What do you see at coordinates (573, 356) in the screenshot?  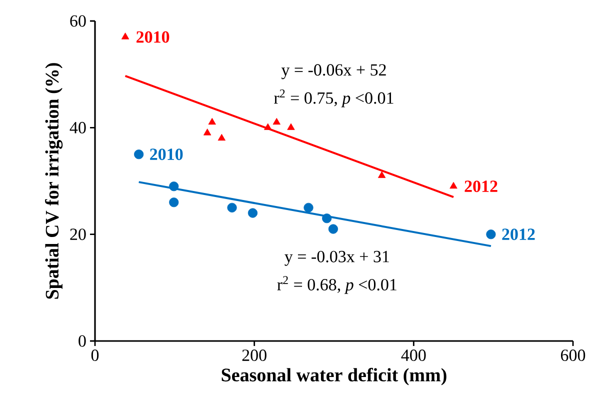 I see `x-tick-label: 600` at bounding box center [573, 356].